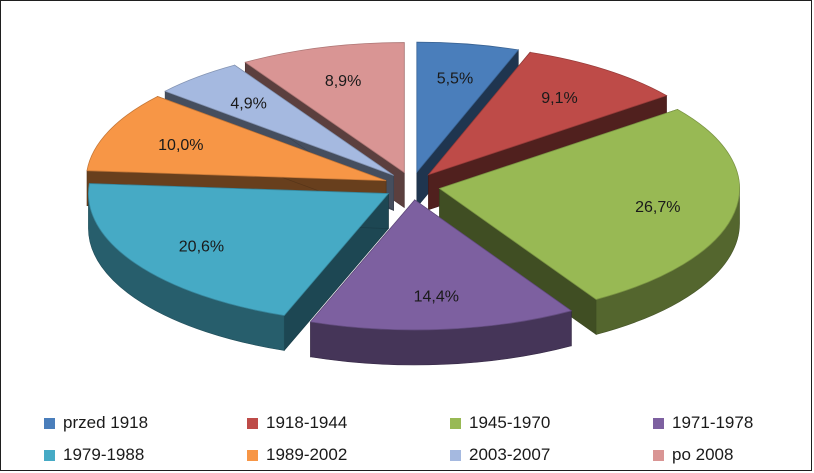 The width and height of the screenshot is (814, 473). Describe the element at coordinates (104, 454) in the screenshot. I see `legend-label: 1979-1988` at that location.